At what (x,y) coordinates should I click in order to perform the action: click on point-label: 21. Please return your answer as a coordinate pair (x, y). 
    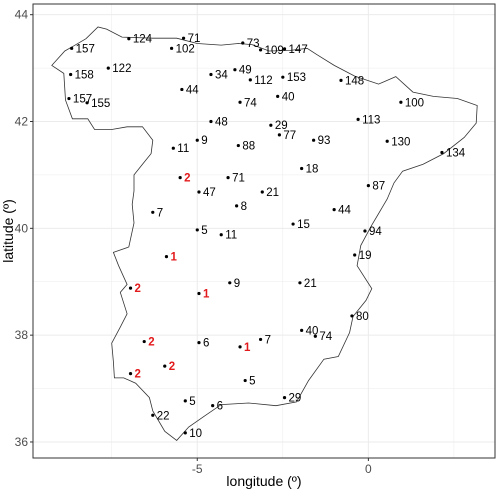
    Looking at the image, I should click on (272, 193).